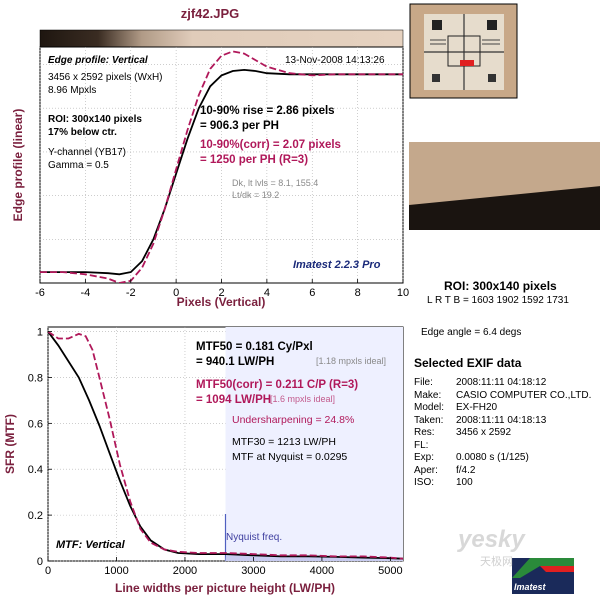 The image size is (600, 600). I want to click on edge-y-label: Edge profile (linear), so click(18, 165).